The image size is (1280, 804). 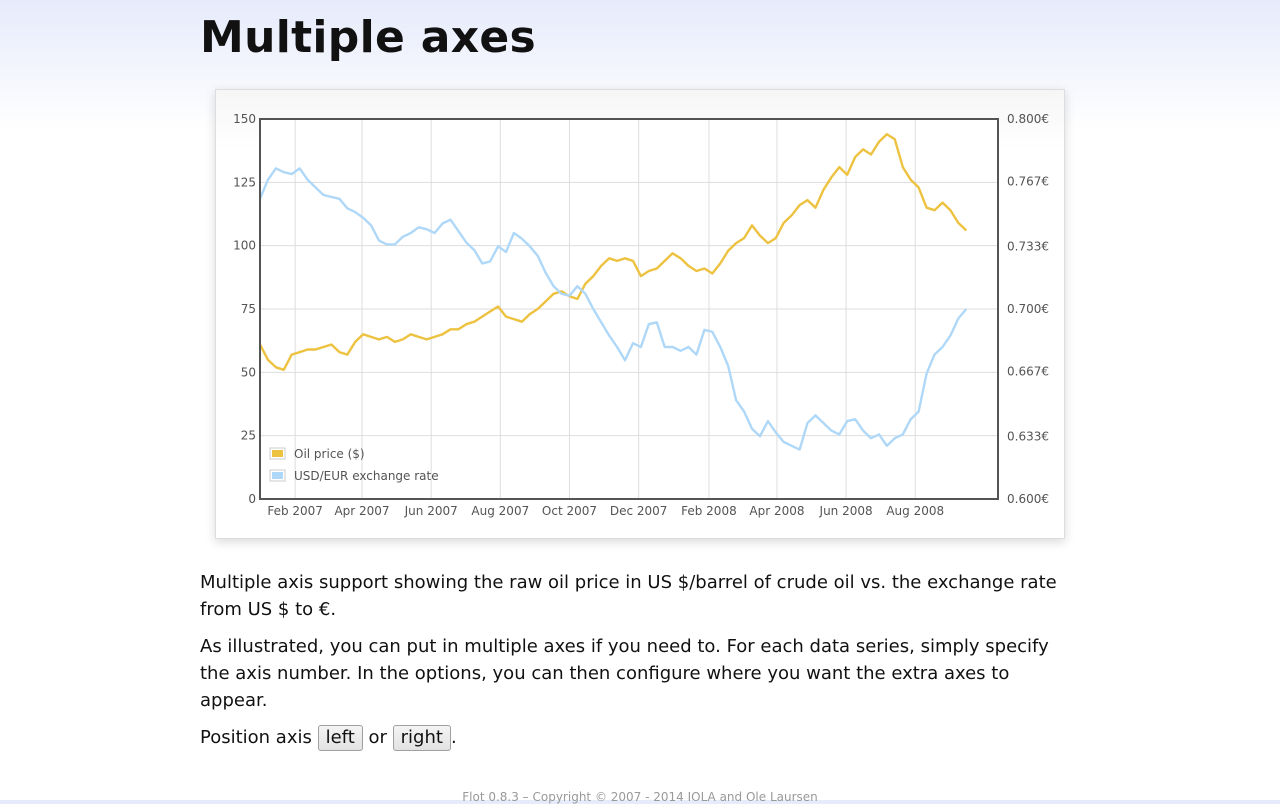 What do you see at coordinates (248, 309) in the screenshot?
I see `y-left-tick-label: 75` at bounding box center [248, 309].